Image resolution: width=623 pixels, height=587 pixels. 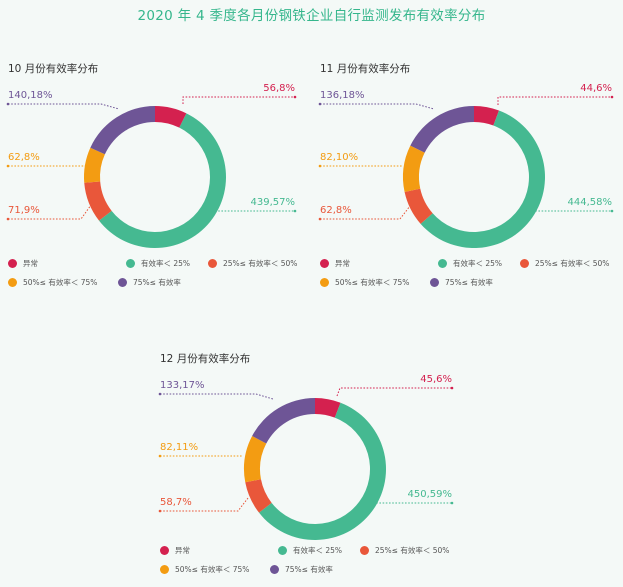 I want to click on donut-chart: 44,6% 444,58% 62,8% 82,10% 136,18%, so click(x=466, y=165).